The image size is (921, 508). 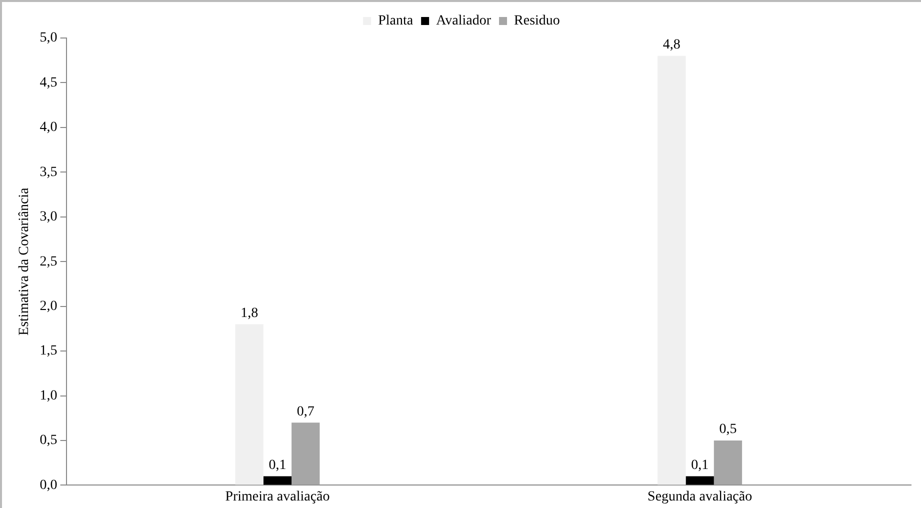 I want to click on x-tick-label: Segunda avaliação, so click(x=700, y=496).